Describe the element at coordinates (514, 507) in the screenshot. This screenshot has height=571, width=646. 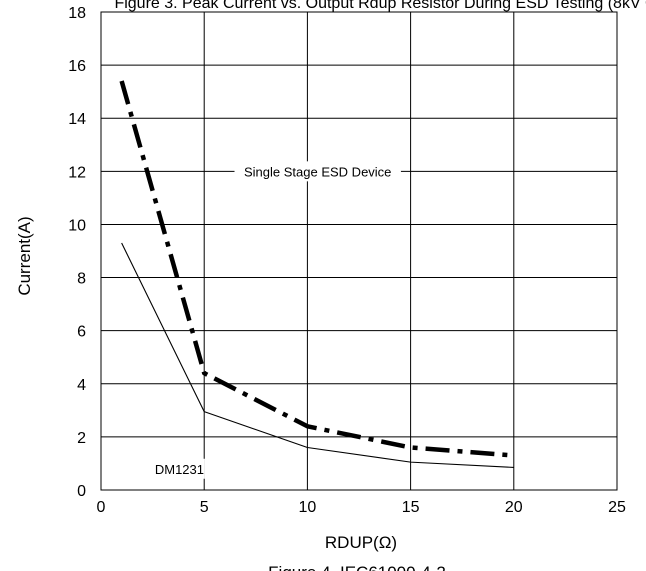
I see `x-tick-label: 20` at that location.